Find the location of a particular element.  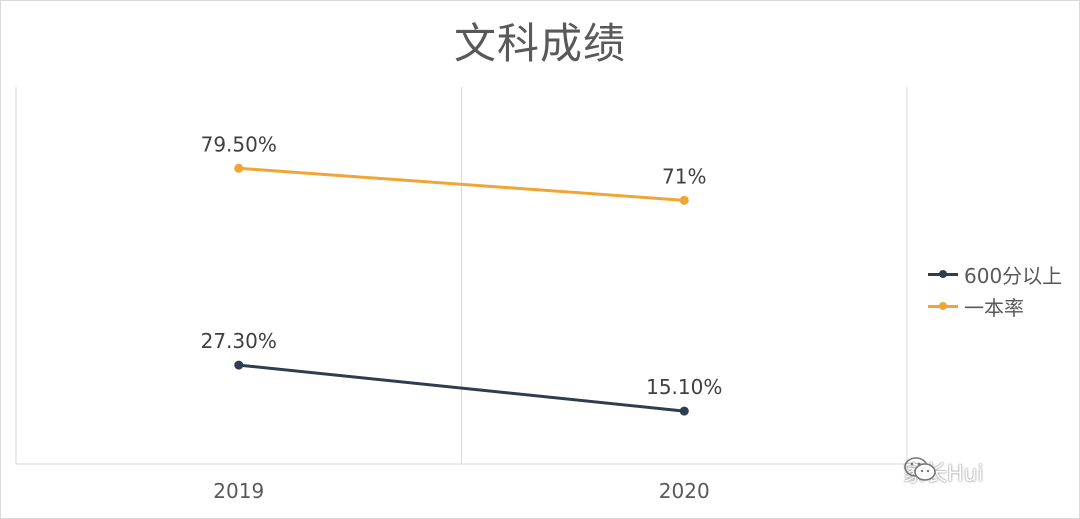

wechat-icon is located at coordinates (920, 469).